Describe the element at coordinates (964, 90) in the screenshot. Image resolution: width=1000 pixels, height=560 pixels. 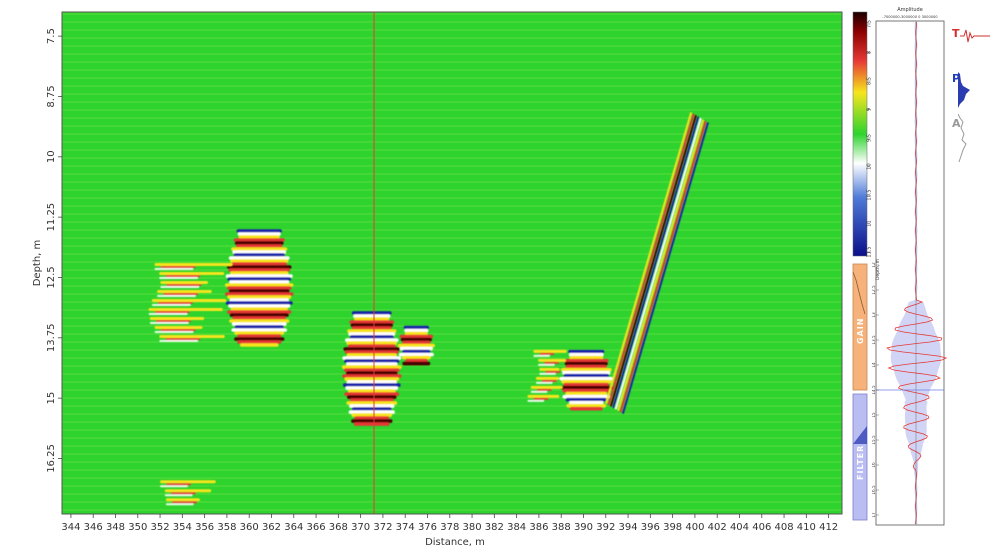
I see `toggle-p-icon` at that location.